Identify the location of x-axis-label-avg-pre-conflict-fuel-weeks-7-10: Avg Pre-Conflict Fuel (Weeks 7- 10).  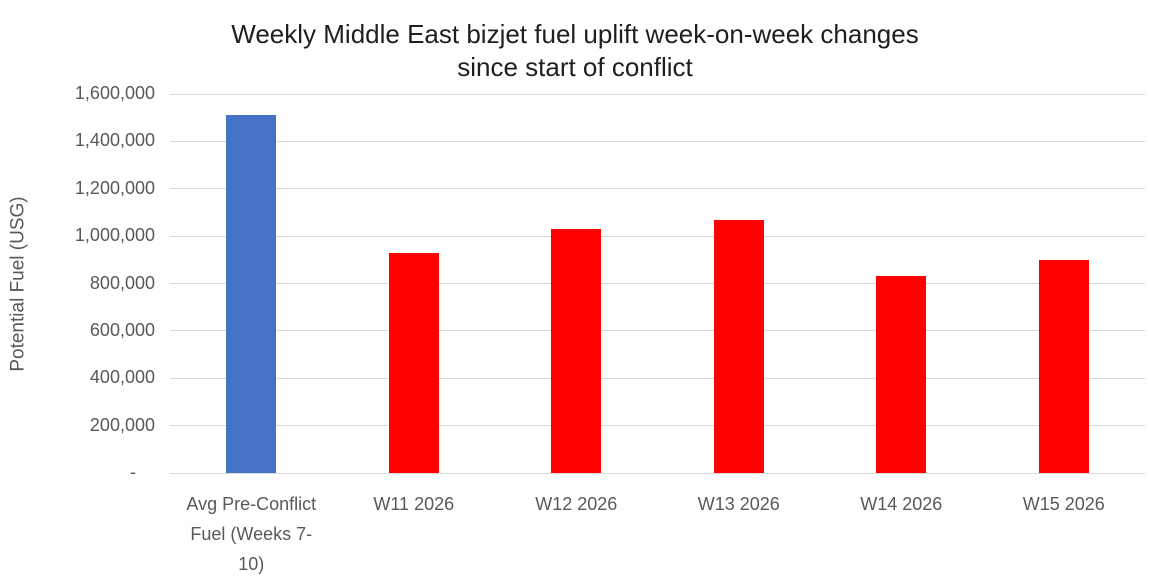
(251, 534).